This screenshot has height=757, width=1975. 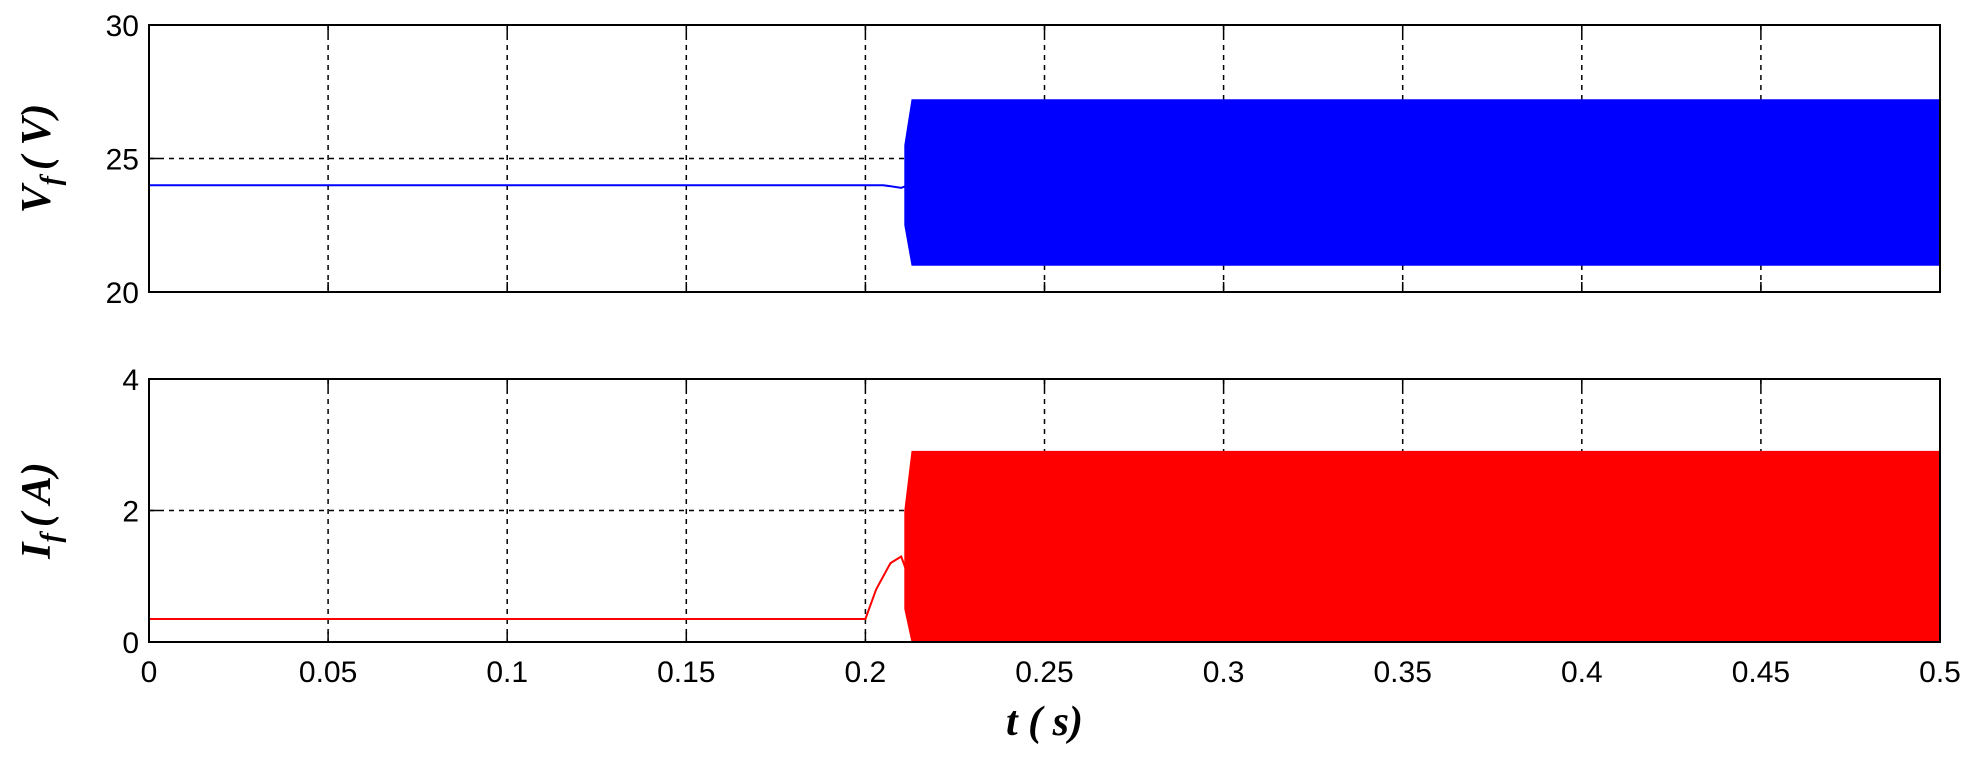 What do you see at coordinates (1761, 672) in the screenshot?
I see `x-tick-label: 0.45` at bounding box center [1761, 672].